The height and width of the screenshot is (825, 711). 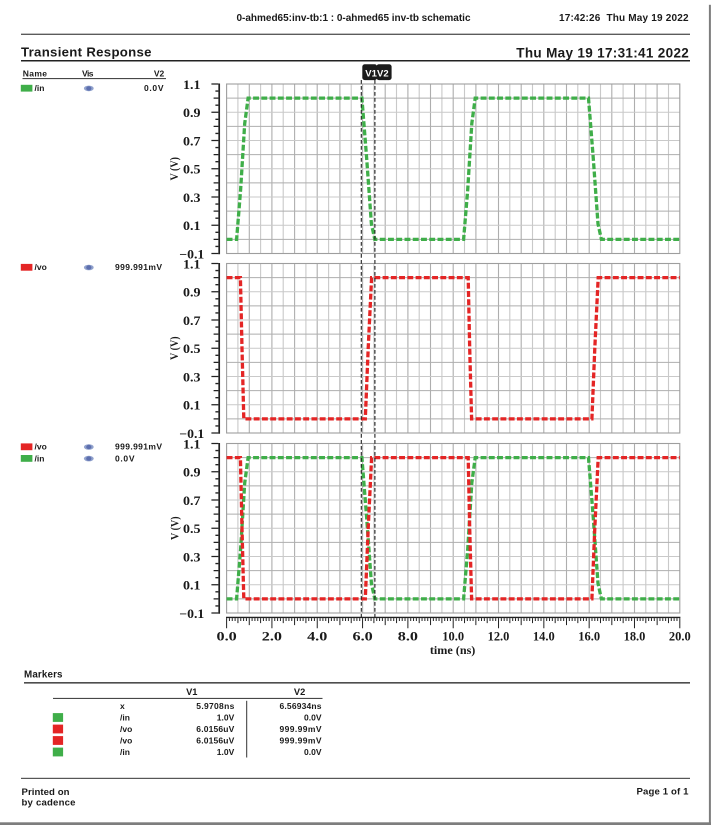 I want to click on svg-text: Page 1 of 1, so click(x=663, y=792).